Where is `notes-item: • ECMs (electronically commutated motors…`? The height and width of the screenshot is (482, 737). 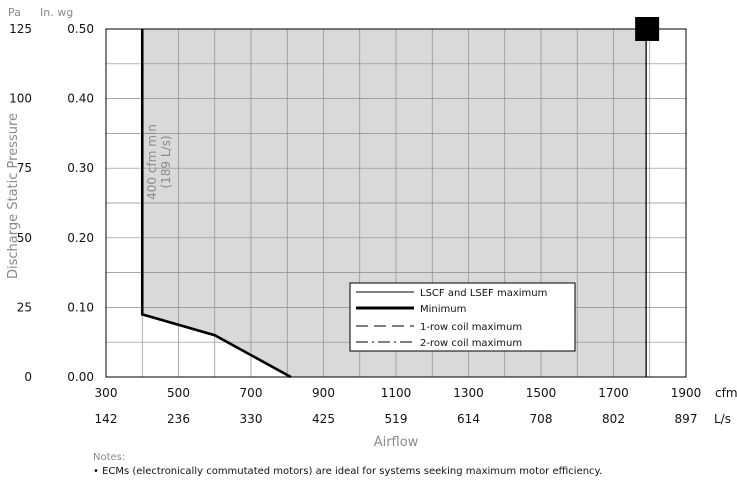
notes-item: • ECMs (electronically commutated motors… is located at coordinates (347, 471).